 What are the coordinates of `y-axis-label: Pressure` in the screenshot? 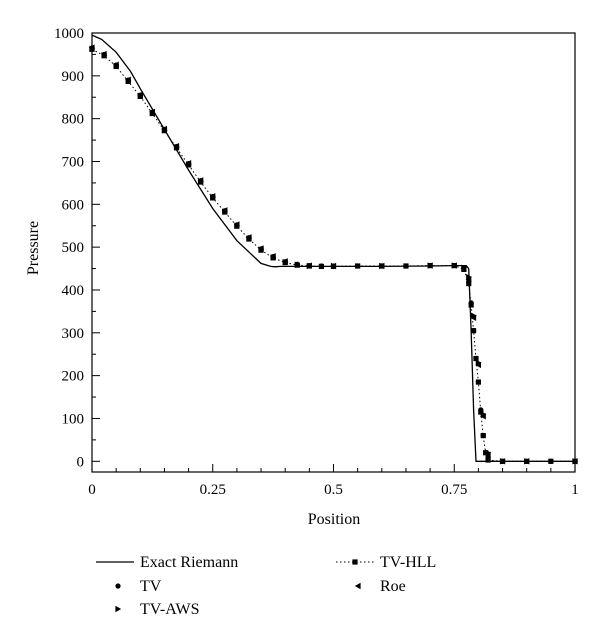 It's located at (33, 248).